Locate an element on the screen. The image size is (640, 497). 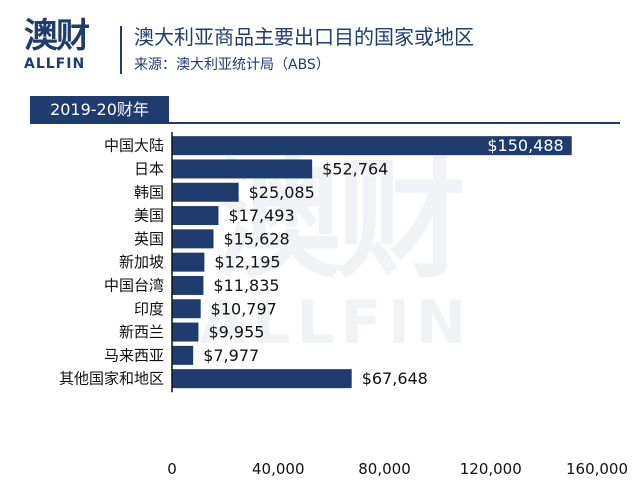
category-label: 中国大陆 is located at coordinates (134, 146).